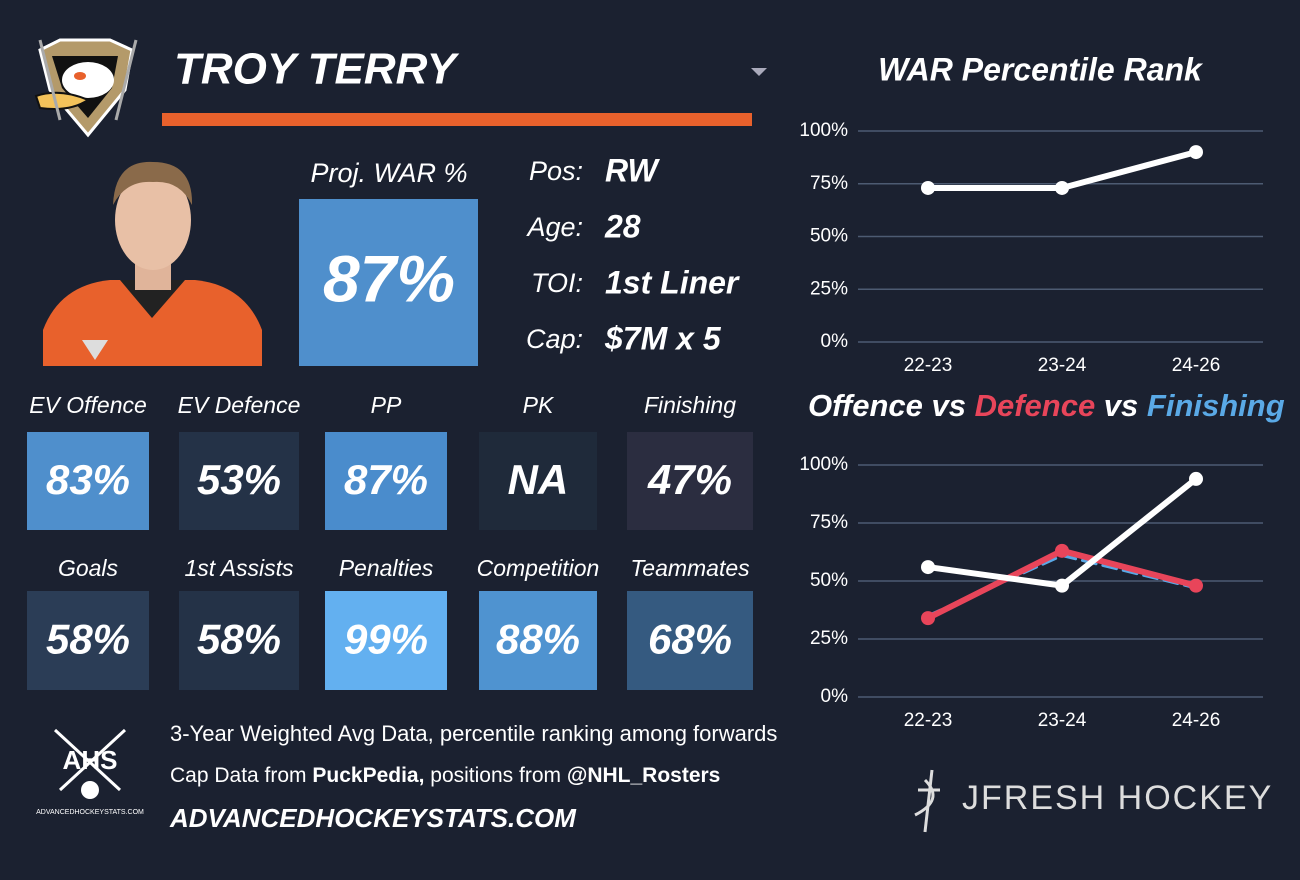  Describe the element at coordinates (86, 88) in the screenshot. I see `team-logo` at that location.